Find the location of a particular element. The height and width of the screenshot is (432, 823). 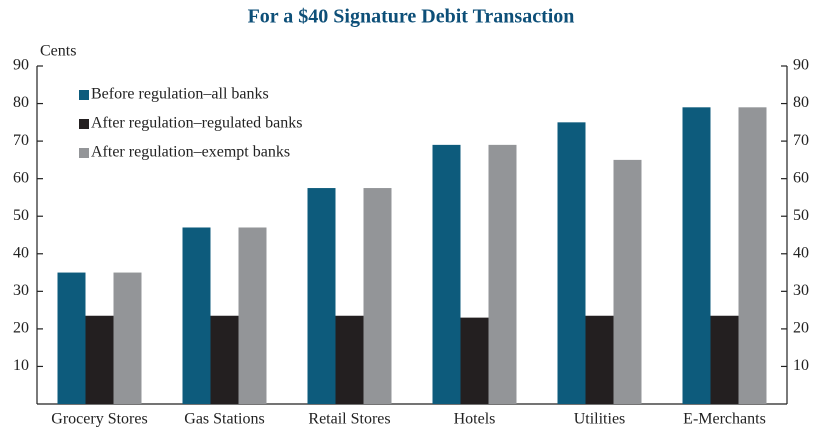

y-tick-label: 60 is located at coordinates (21, 177).